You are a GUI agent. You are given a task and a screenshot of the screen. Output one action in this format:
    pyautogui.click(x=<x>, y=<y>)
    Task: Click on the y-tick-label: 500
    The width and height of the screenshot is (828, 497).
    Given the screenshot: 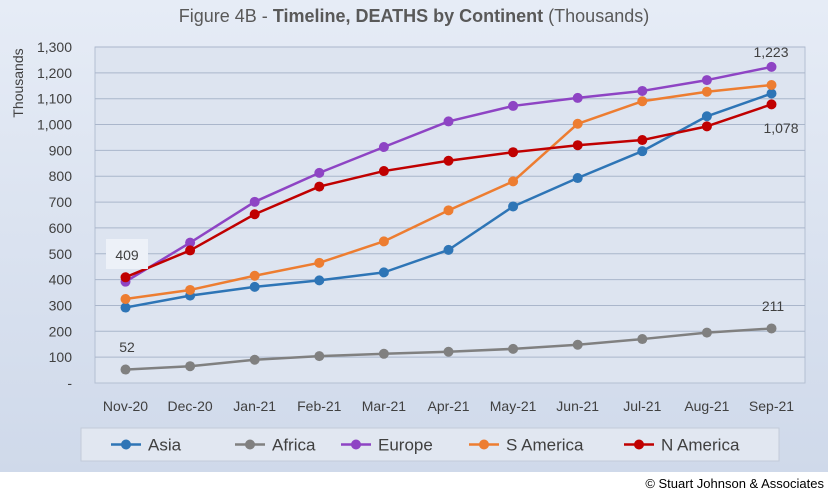 What is the action you would take?
    pyautogui.click(x=61, y=254)
    